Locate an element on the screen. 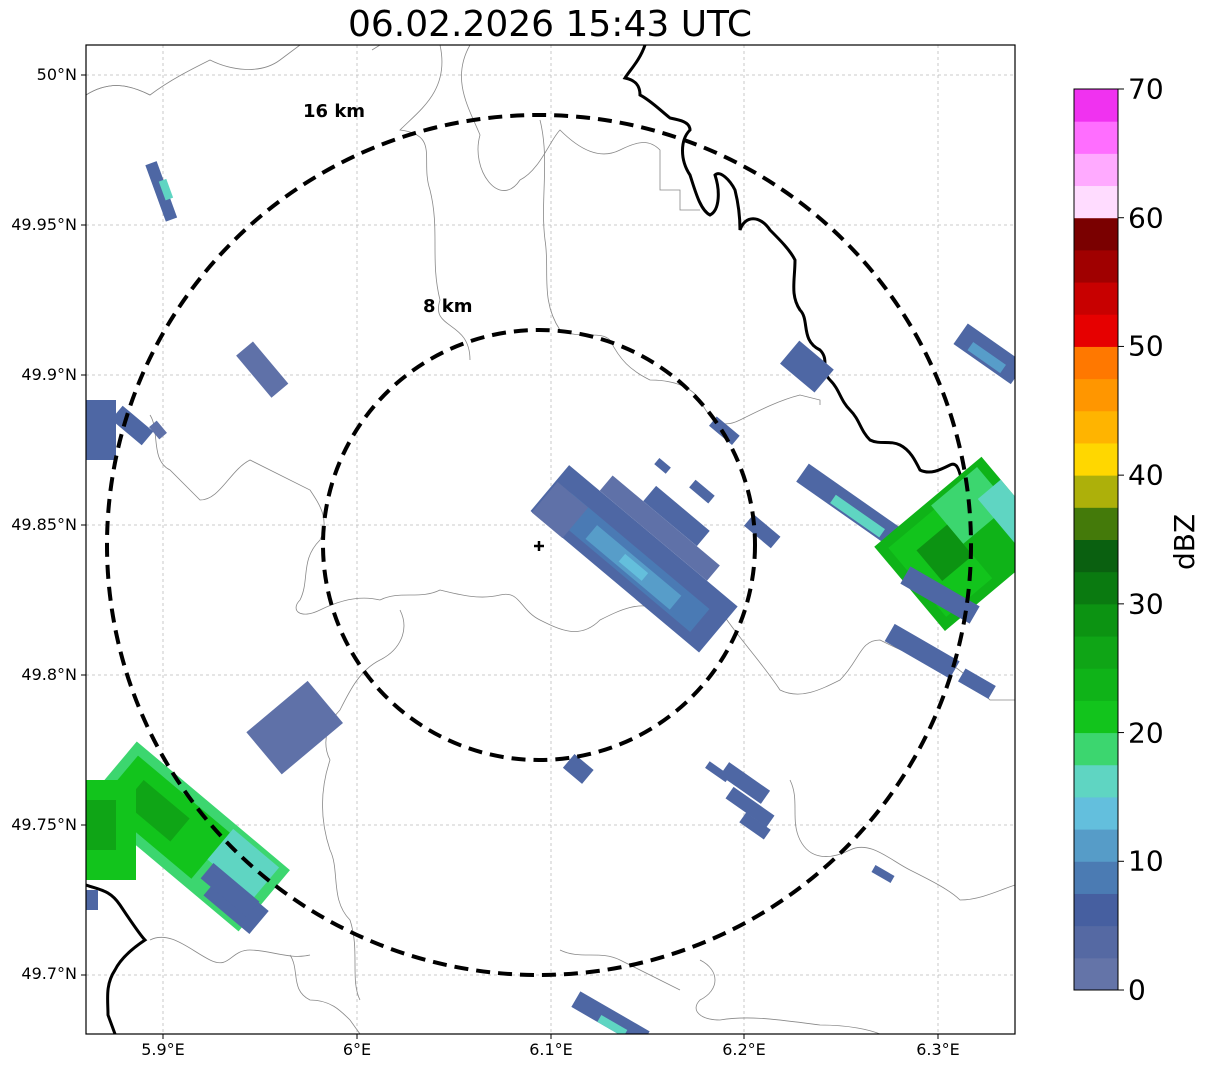  colorbar-tick-label: 60 is located at coordinates (1146, 218).